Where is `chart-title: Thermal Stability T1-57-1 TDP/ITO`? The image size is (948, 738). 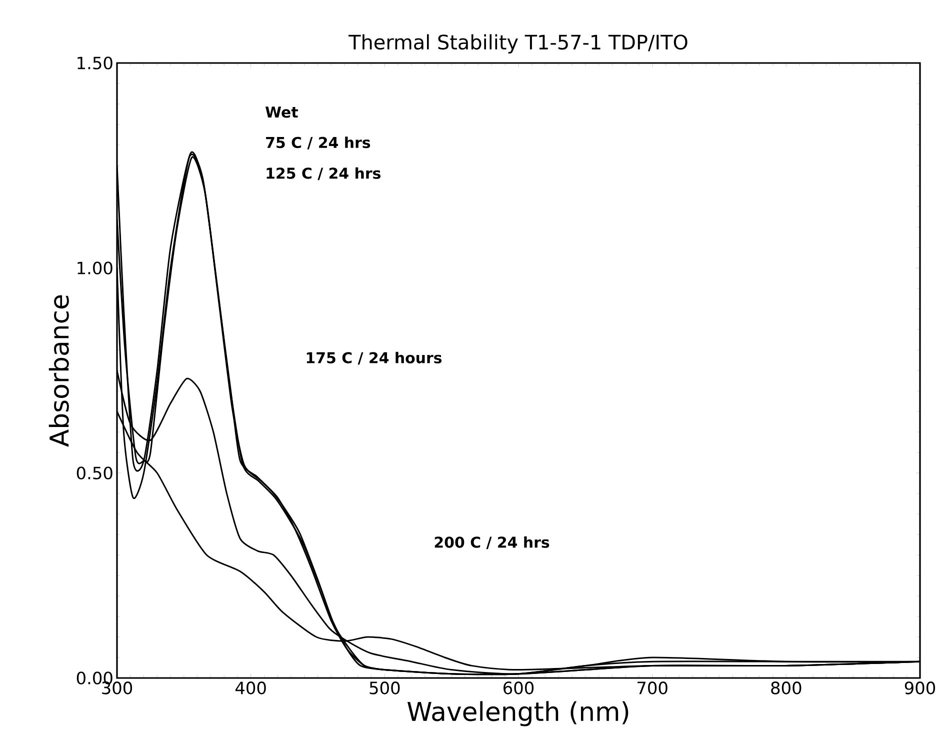
chart-title: Thermal Stability T1-57-1 TDP/ITO is located at coordinates (518, 44).